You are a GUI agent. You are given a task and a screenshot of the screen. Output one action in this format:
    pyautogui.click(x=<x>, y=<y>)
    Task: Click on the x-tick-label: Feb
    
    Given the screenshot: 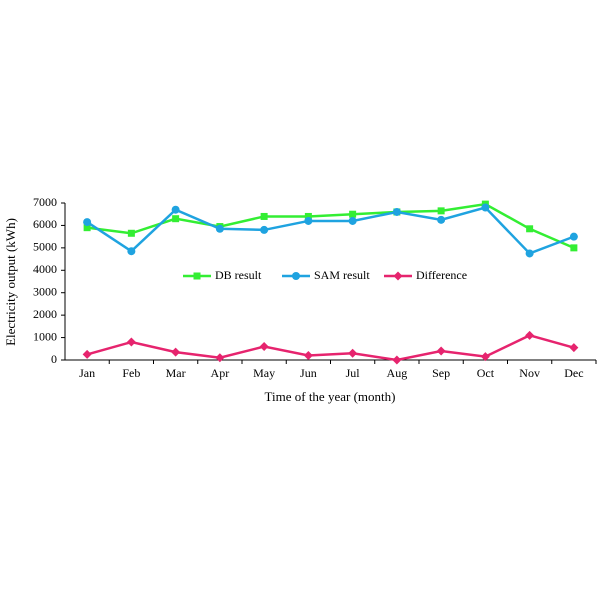 What is the action you would take?
    pyautogui.click(x=131, y=373)
    